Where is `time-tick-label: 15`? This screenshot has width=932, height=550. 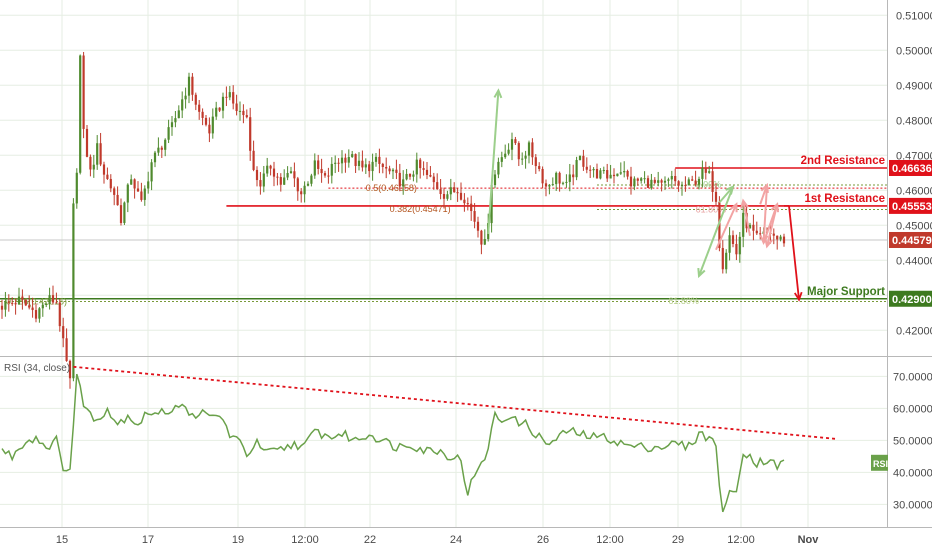 time-tick-label: 15 is located at coordinates (62, 540).